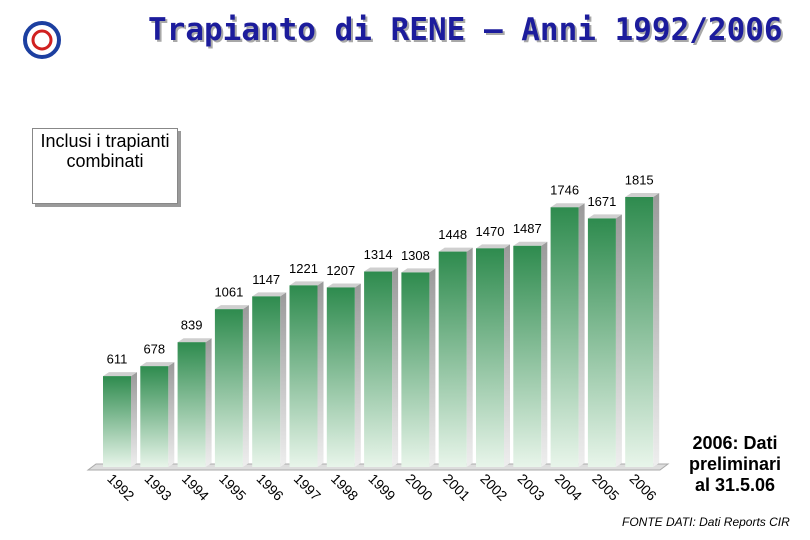  Describe the element at coordinates (419, 486) in the screenshot. I see `x-tick-label: 2000` at that location.